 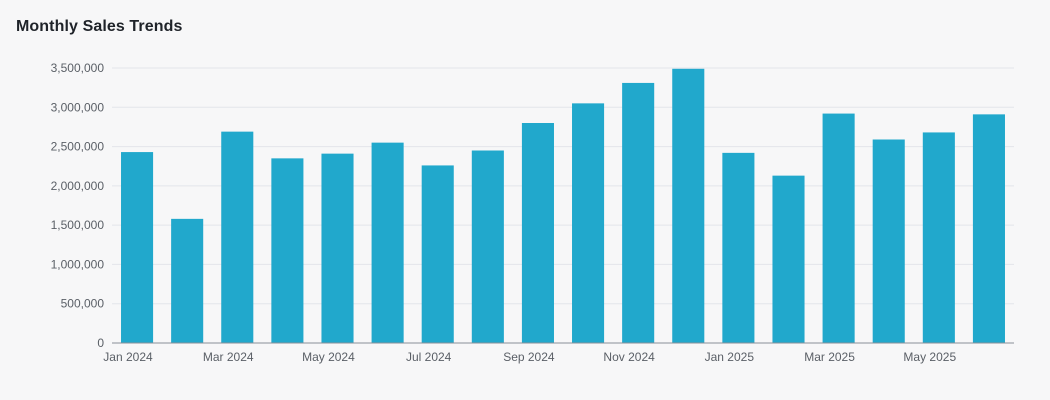 I want to click on x-tick-label: May 2025, so click(x=929, y=357).